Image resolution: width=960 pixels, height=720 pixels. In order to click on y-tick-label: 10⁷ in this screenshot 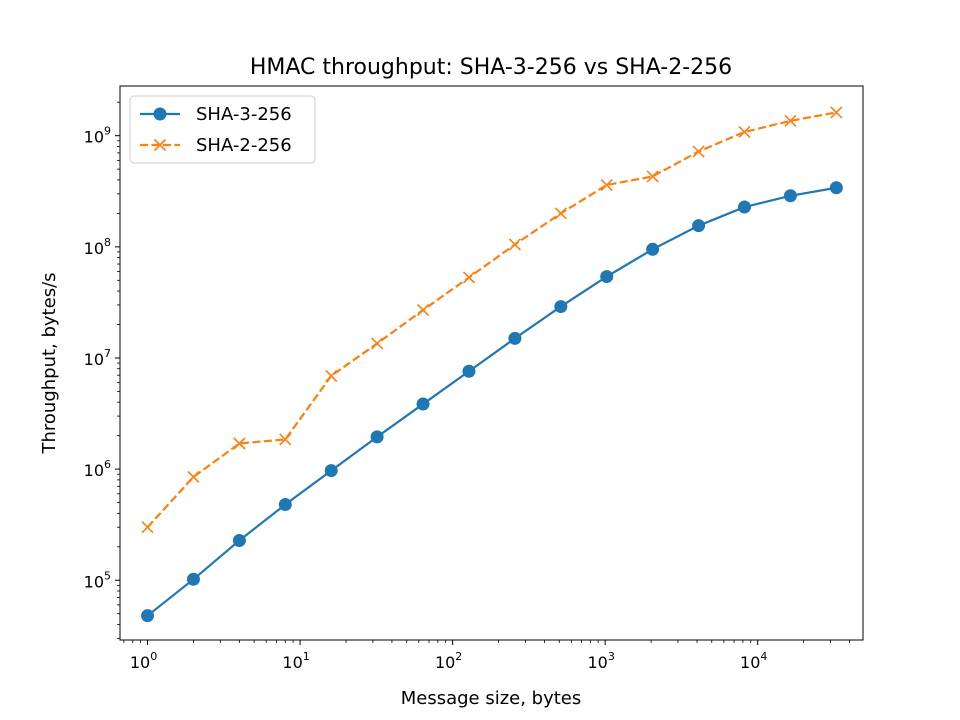, I will do `click(97, 358)`.